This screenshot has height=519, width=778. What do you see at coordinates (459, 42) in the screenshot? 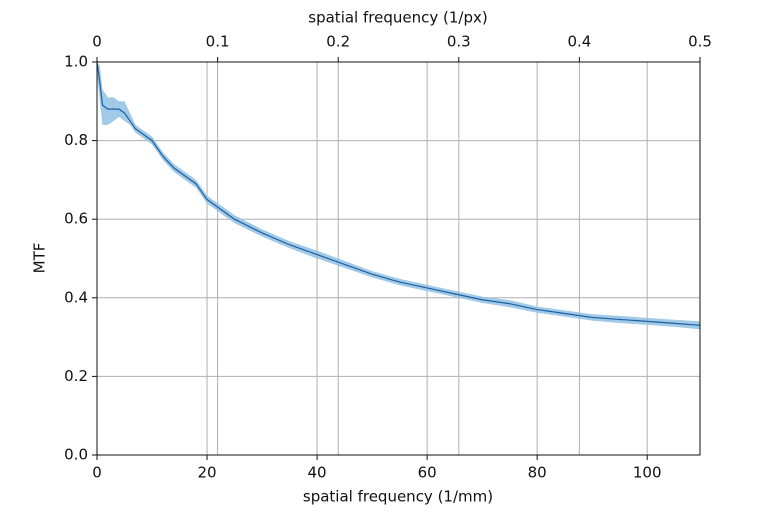
I see `x2-tick-label: 0.3` at bounding box center [459, 42].